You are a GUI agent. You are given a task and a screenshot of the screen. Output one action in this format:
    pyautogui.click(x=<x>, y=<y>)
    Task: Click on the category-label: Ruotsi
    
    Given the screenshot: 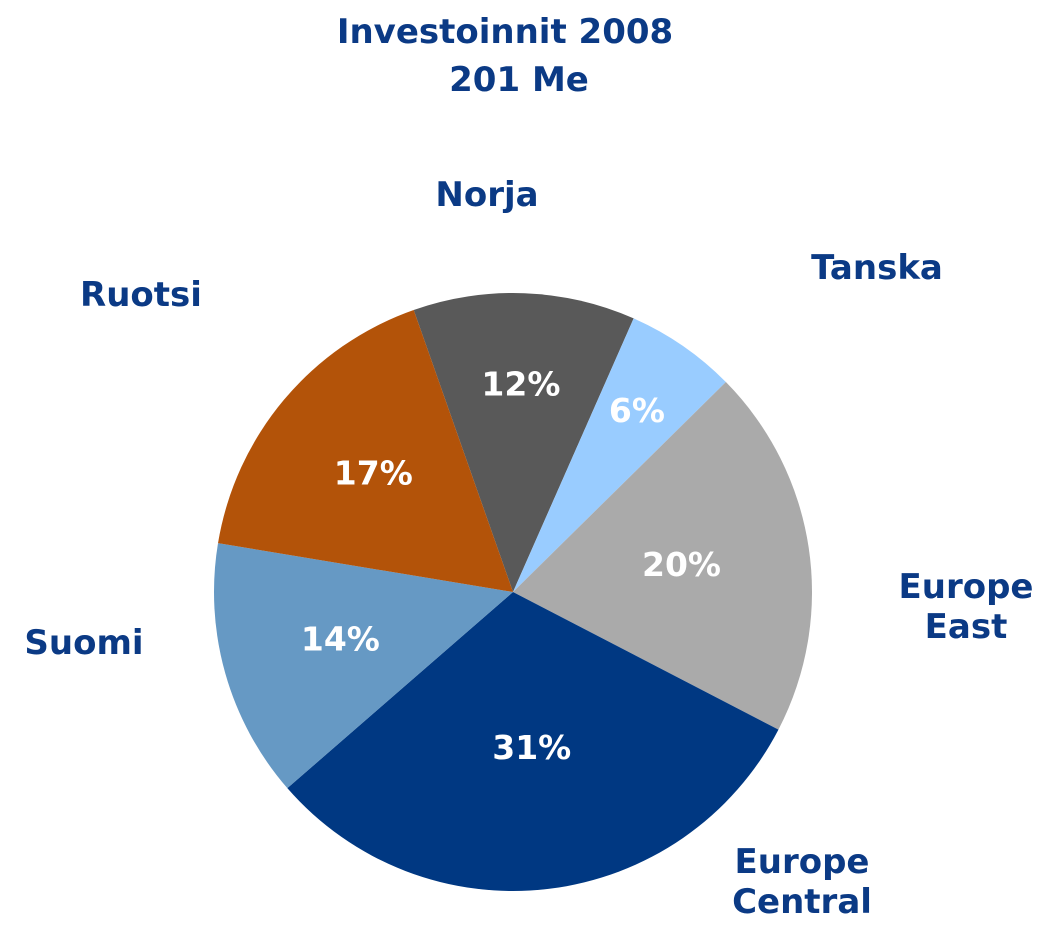 What is the action you would take?
    pyautogui.click(x=141, y=295)
    